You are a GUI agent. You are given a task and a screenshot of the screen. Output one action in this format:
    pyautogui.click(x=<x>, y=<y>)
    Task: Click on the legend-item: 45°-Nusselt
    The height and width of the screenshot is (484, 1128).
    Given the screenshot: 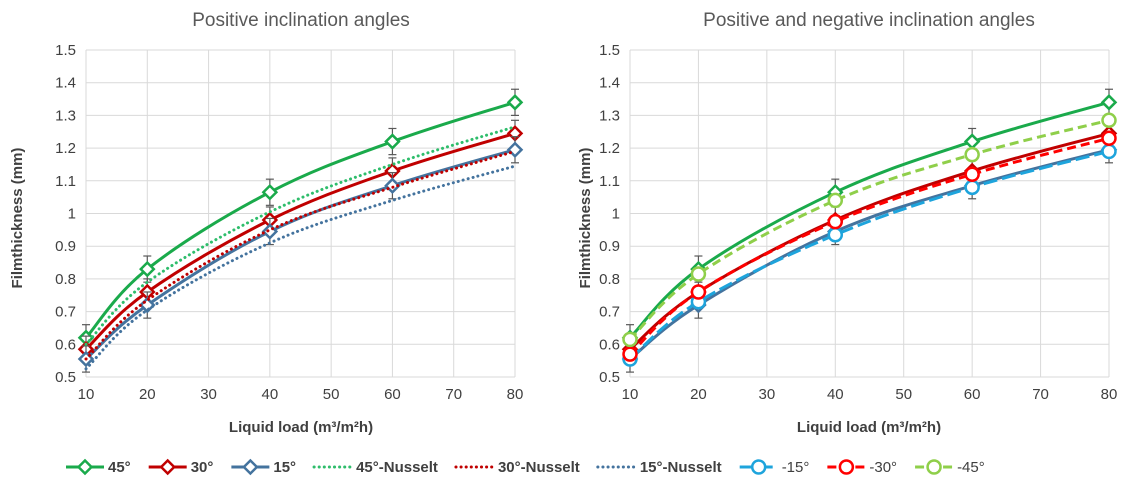 What is the action you would take?
    pyautogui.click(x=375, y=467)
    